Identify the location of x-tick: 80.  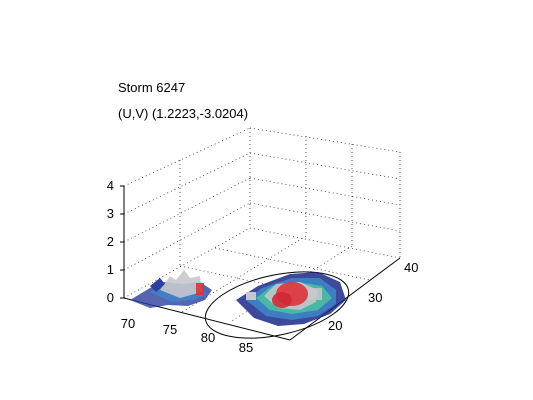
(208, 337).